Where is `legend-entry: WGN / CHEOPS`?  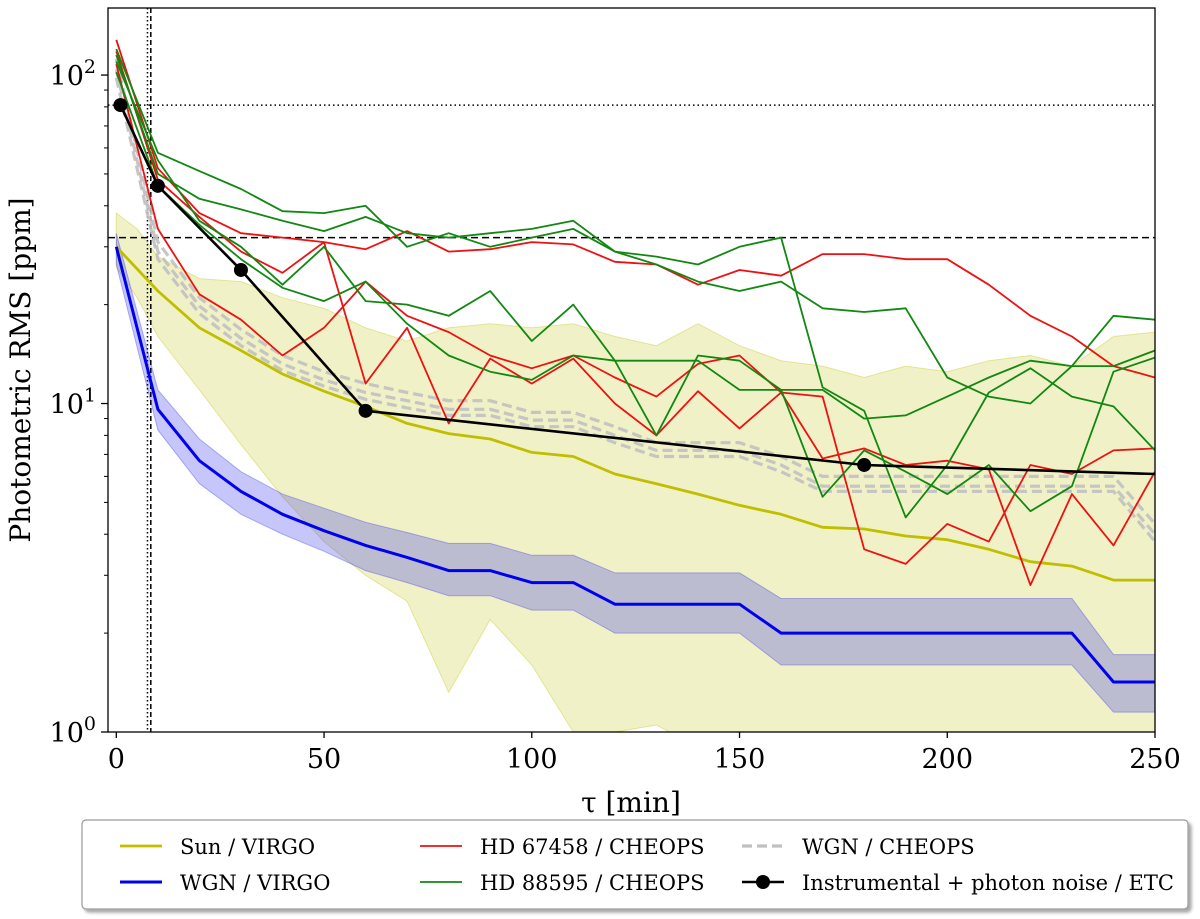
legend-entry: WGN / CHEOPS is located at coordinates (858, 847).